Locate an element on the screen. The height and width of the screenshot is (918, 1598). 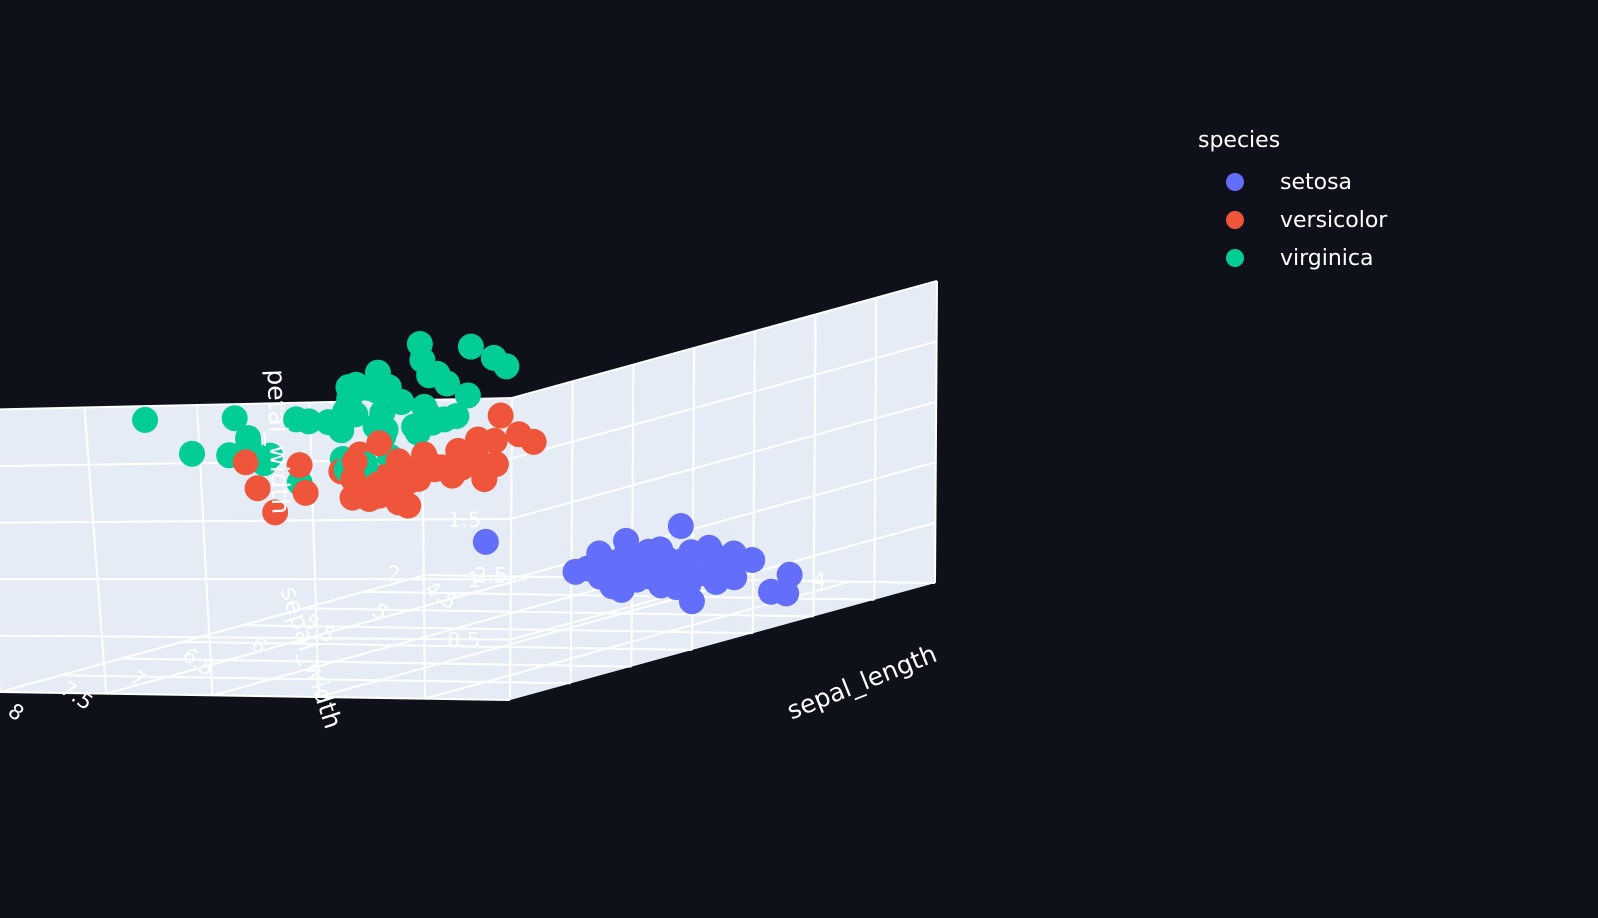
legend-title: species is located at coordinates (1239, 140).